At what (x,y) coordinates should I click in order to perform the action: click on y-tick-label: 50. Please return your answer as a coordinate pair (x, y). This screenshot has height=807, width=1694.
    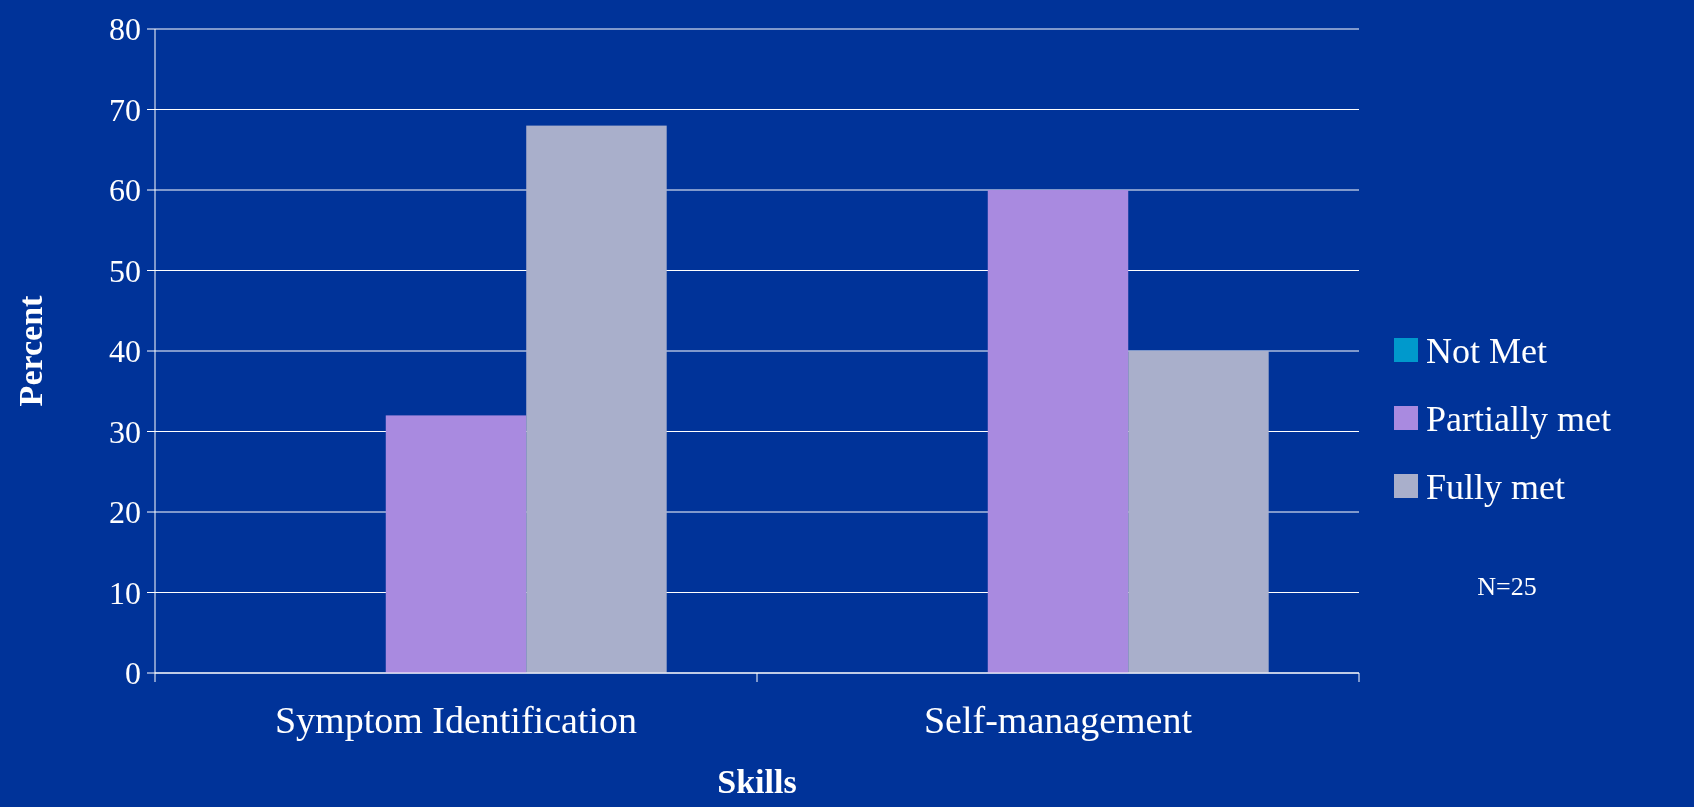
    Looking at the image, I should click on (125, 270).